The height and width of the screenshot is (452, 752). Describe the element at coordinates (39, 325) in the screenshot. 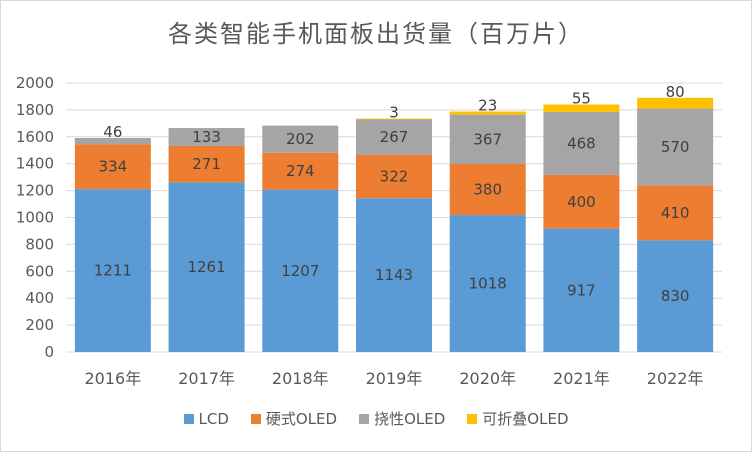

I see `y-tick-label: 200` at that location.